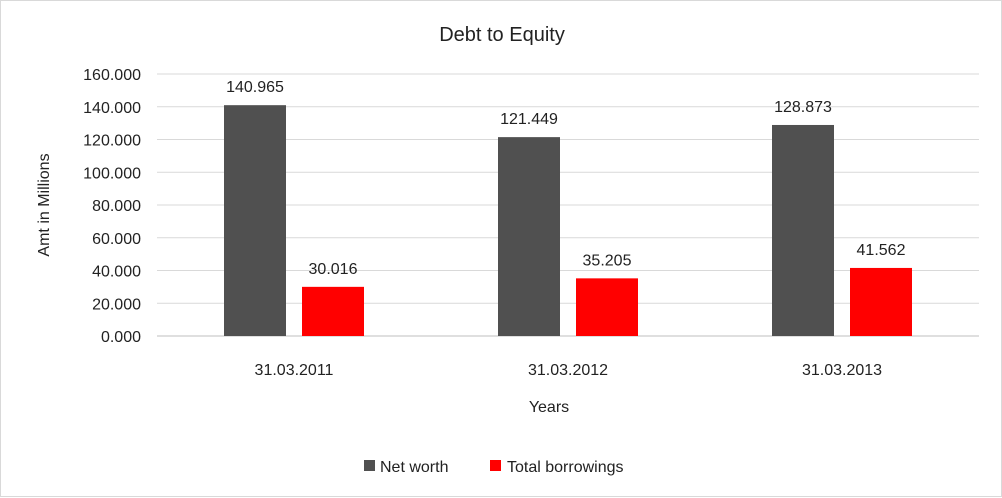 Image resolution: width=1002 pixels, height=498 pixels. What do you see at coordinates (568, 370) in the screenshot?
I see `x-tick-label: 31.03.2012` at bounding box center [568, 370].